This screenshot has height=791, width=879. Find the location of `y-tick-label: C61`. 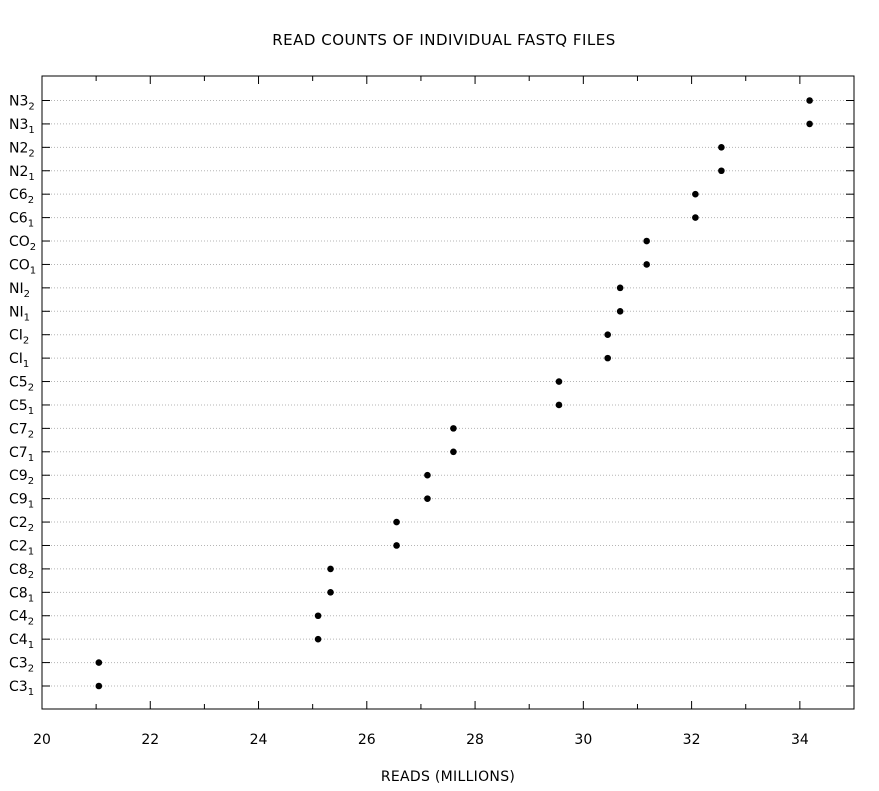

y-tick-label: C61 is located at coordinates (21, 220).